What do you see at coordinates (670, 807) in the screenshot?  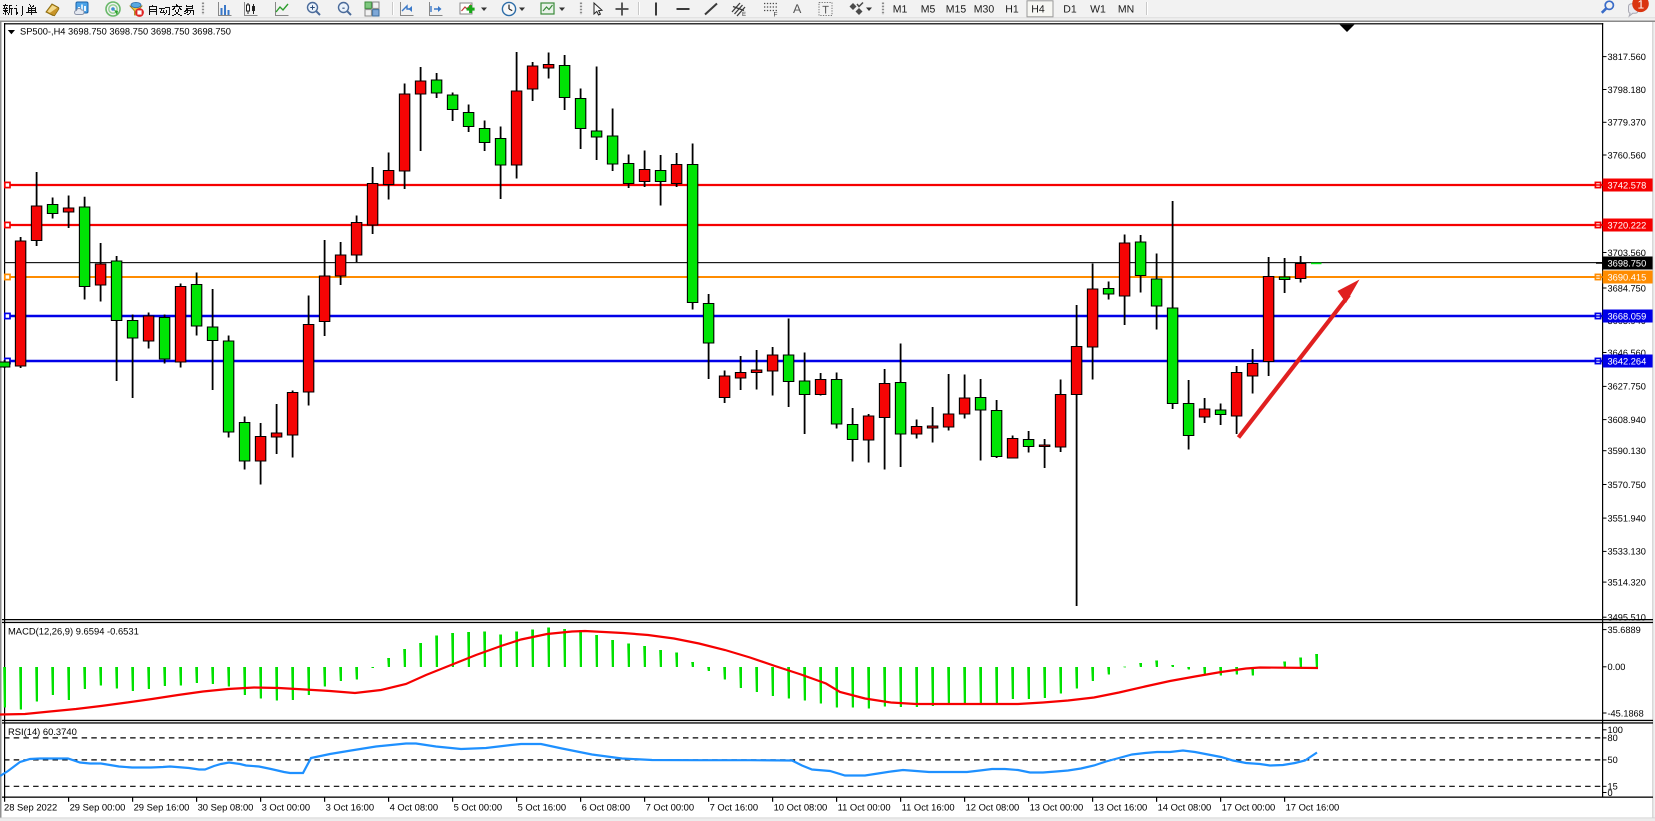 I see `svg-text: 7 Oct 00:00` at bounding box center [670, 807].